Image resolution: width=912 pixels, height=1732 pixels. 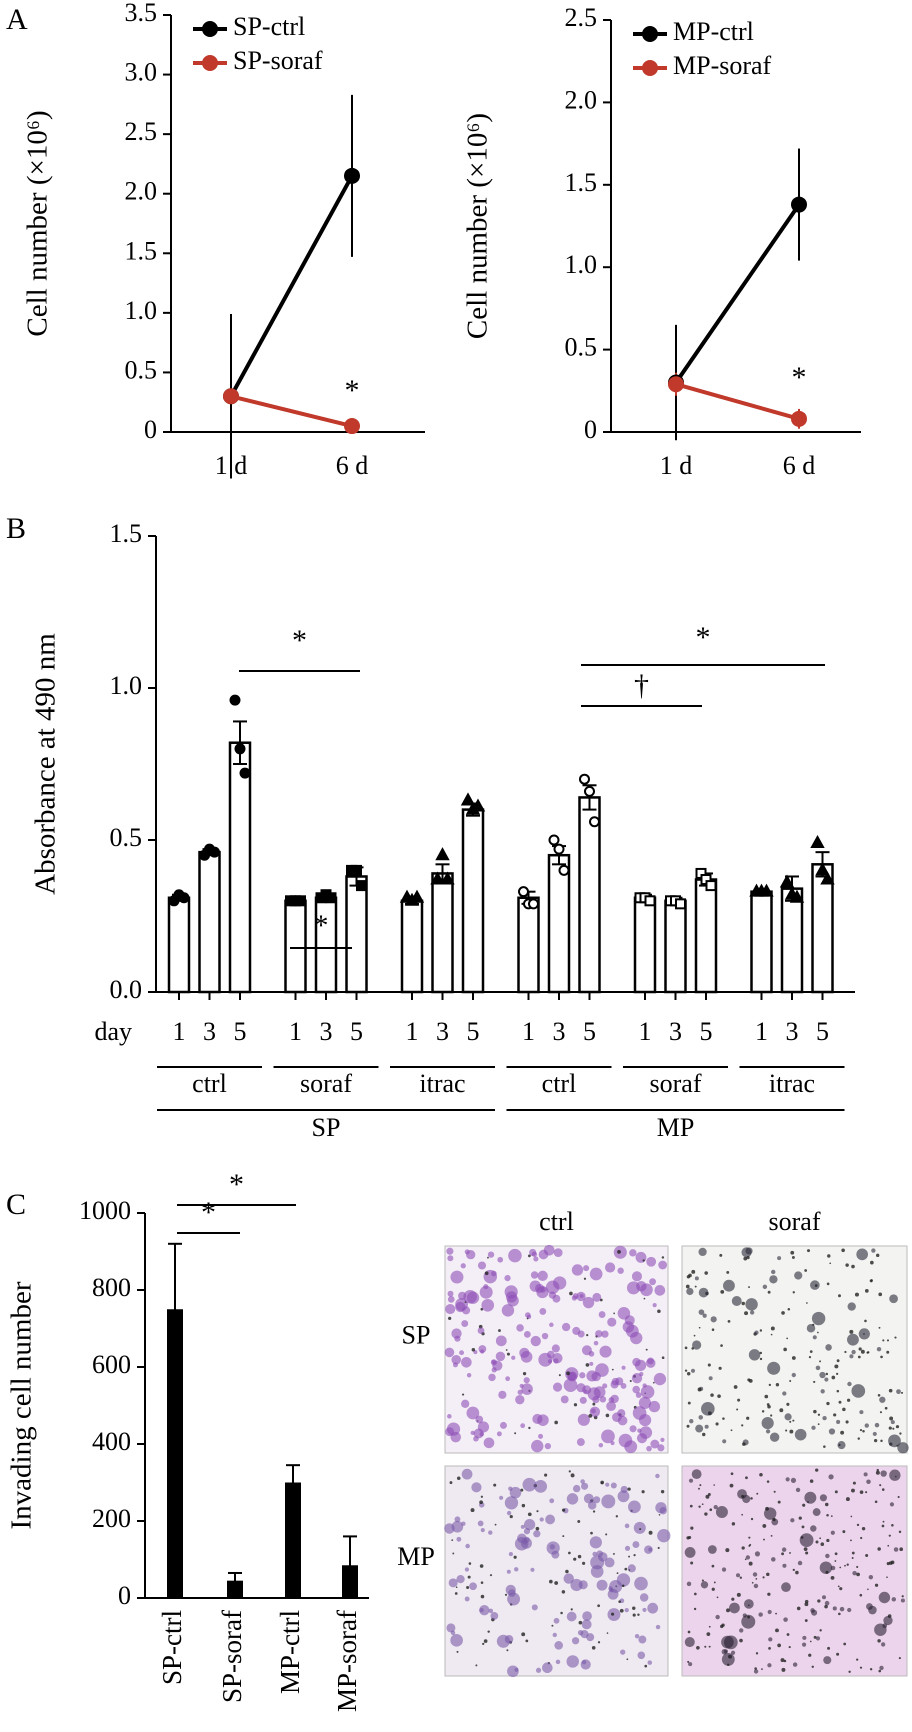 What do you see at coordinates (722, 65) in the screenshot?
I see `legend-label: MP-soraf` at bounding box center [722, 65].